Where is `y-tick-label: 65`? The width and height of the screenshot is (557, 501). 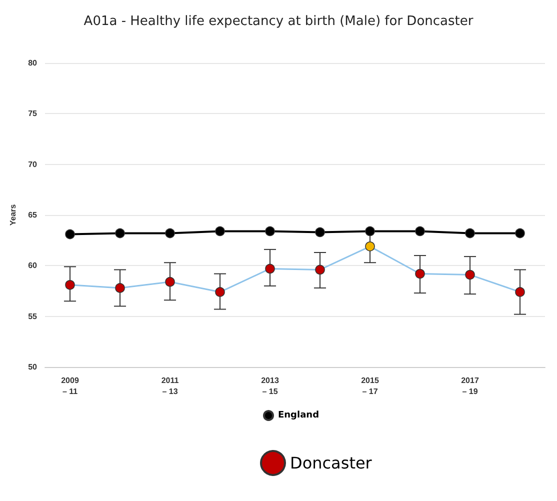 y-tick-label: 65 is located at coordinates (33, 215).